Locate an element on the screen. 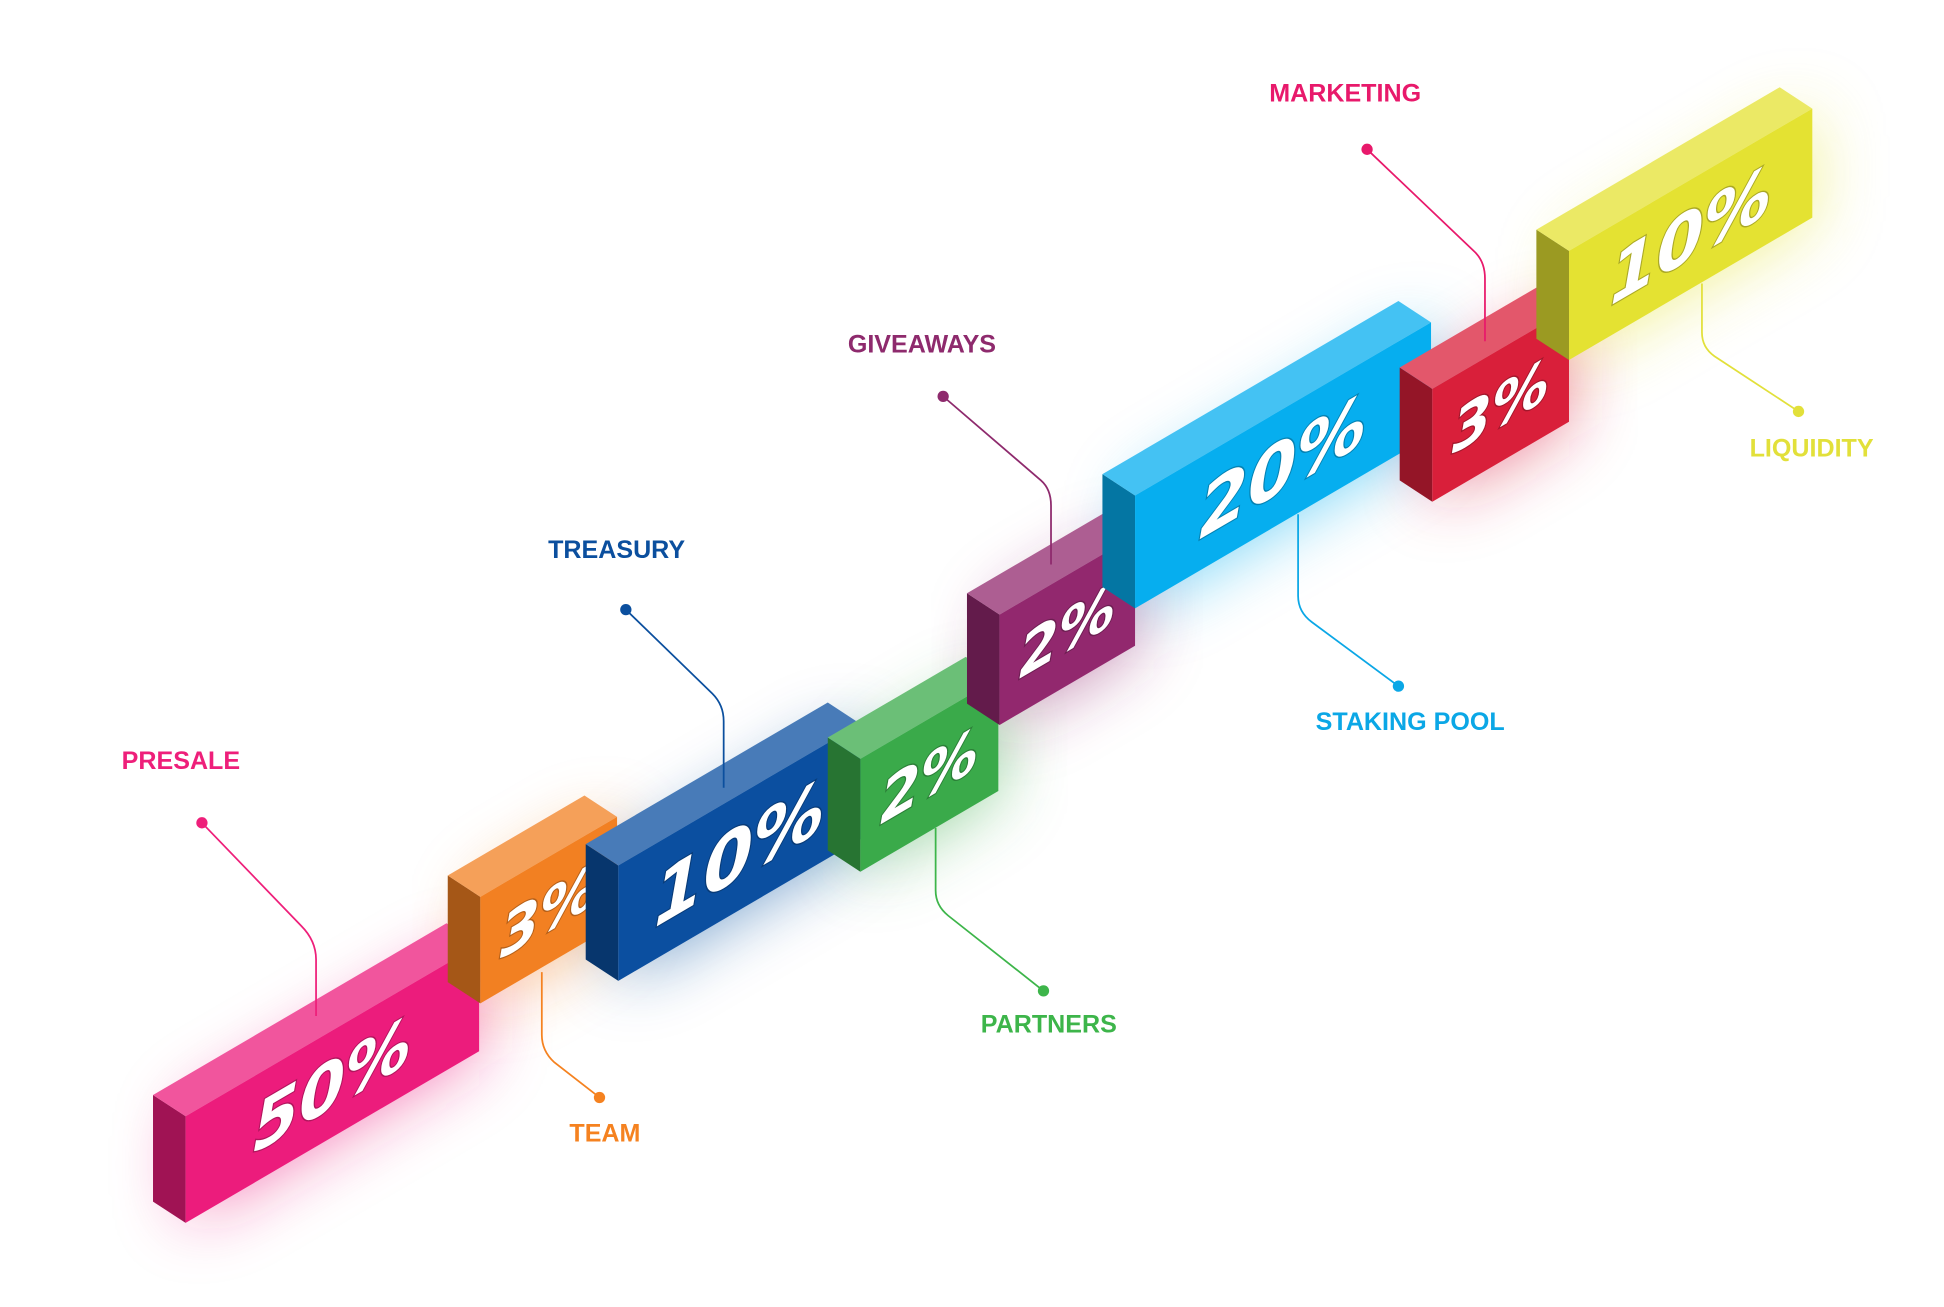  bar-liquidity: 10% is located at coordinates (1674, 224).